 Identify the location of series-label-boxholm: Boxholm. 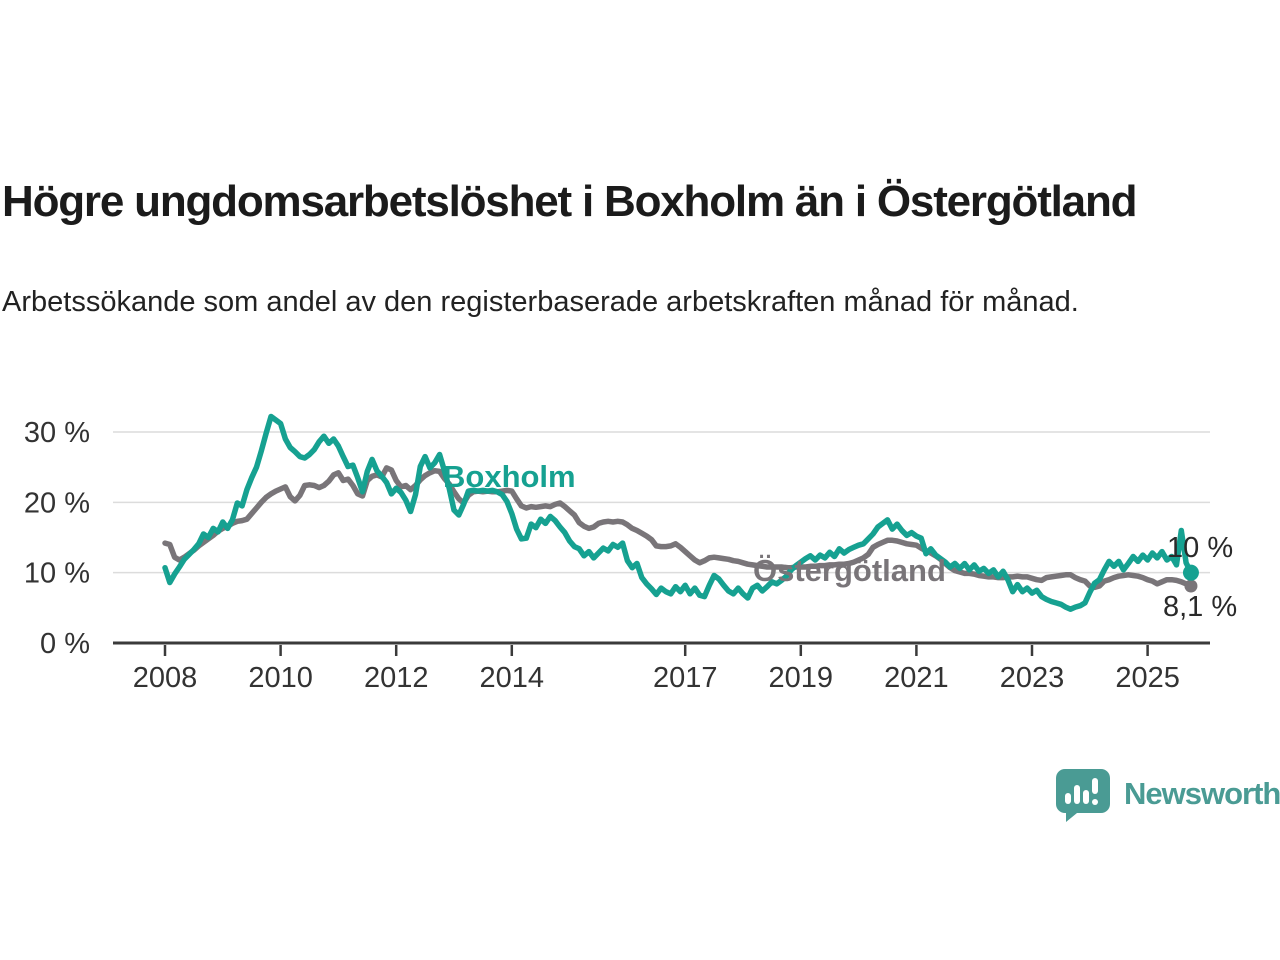
(509, 476).